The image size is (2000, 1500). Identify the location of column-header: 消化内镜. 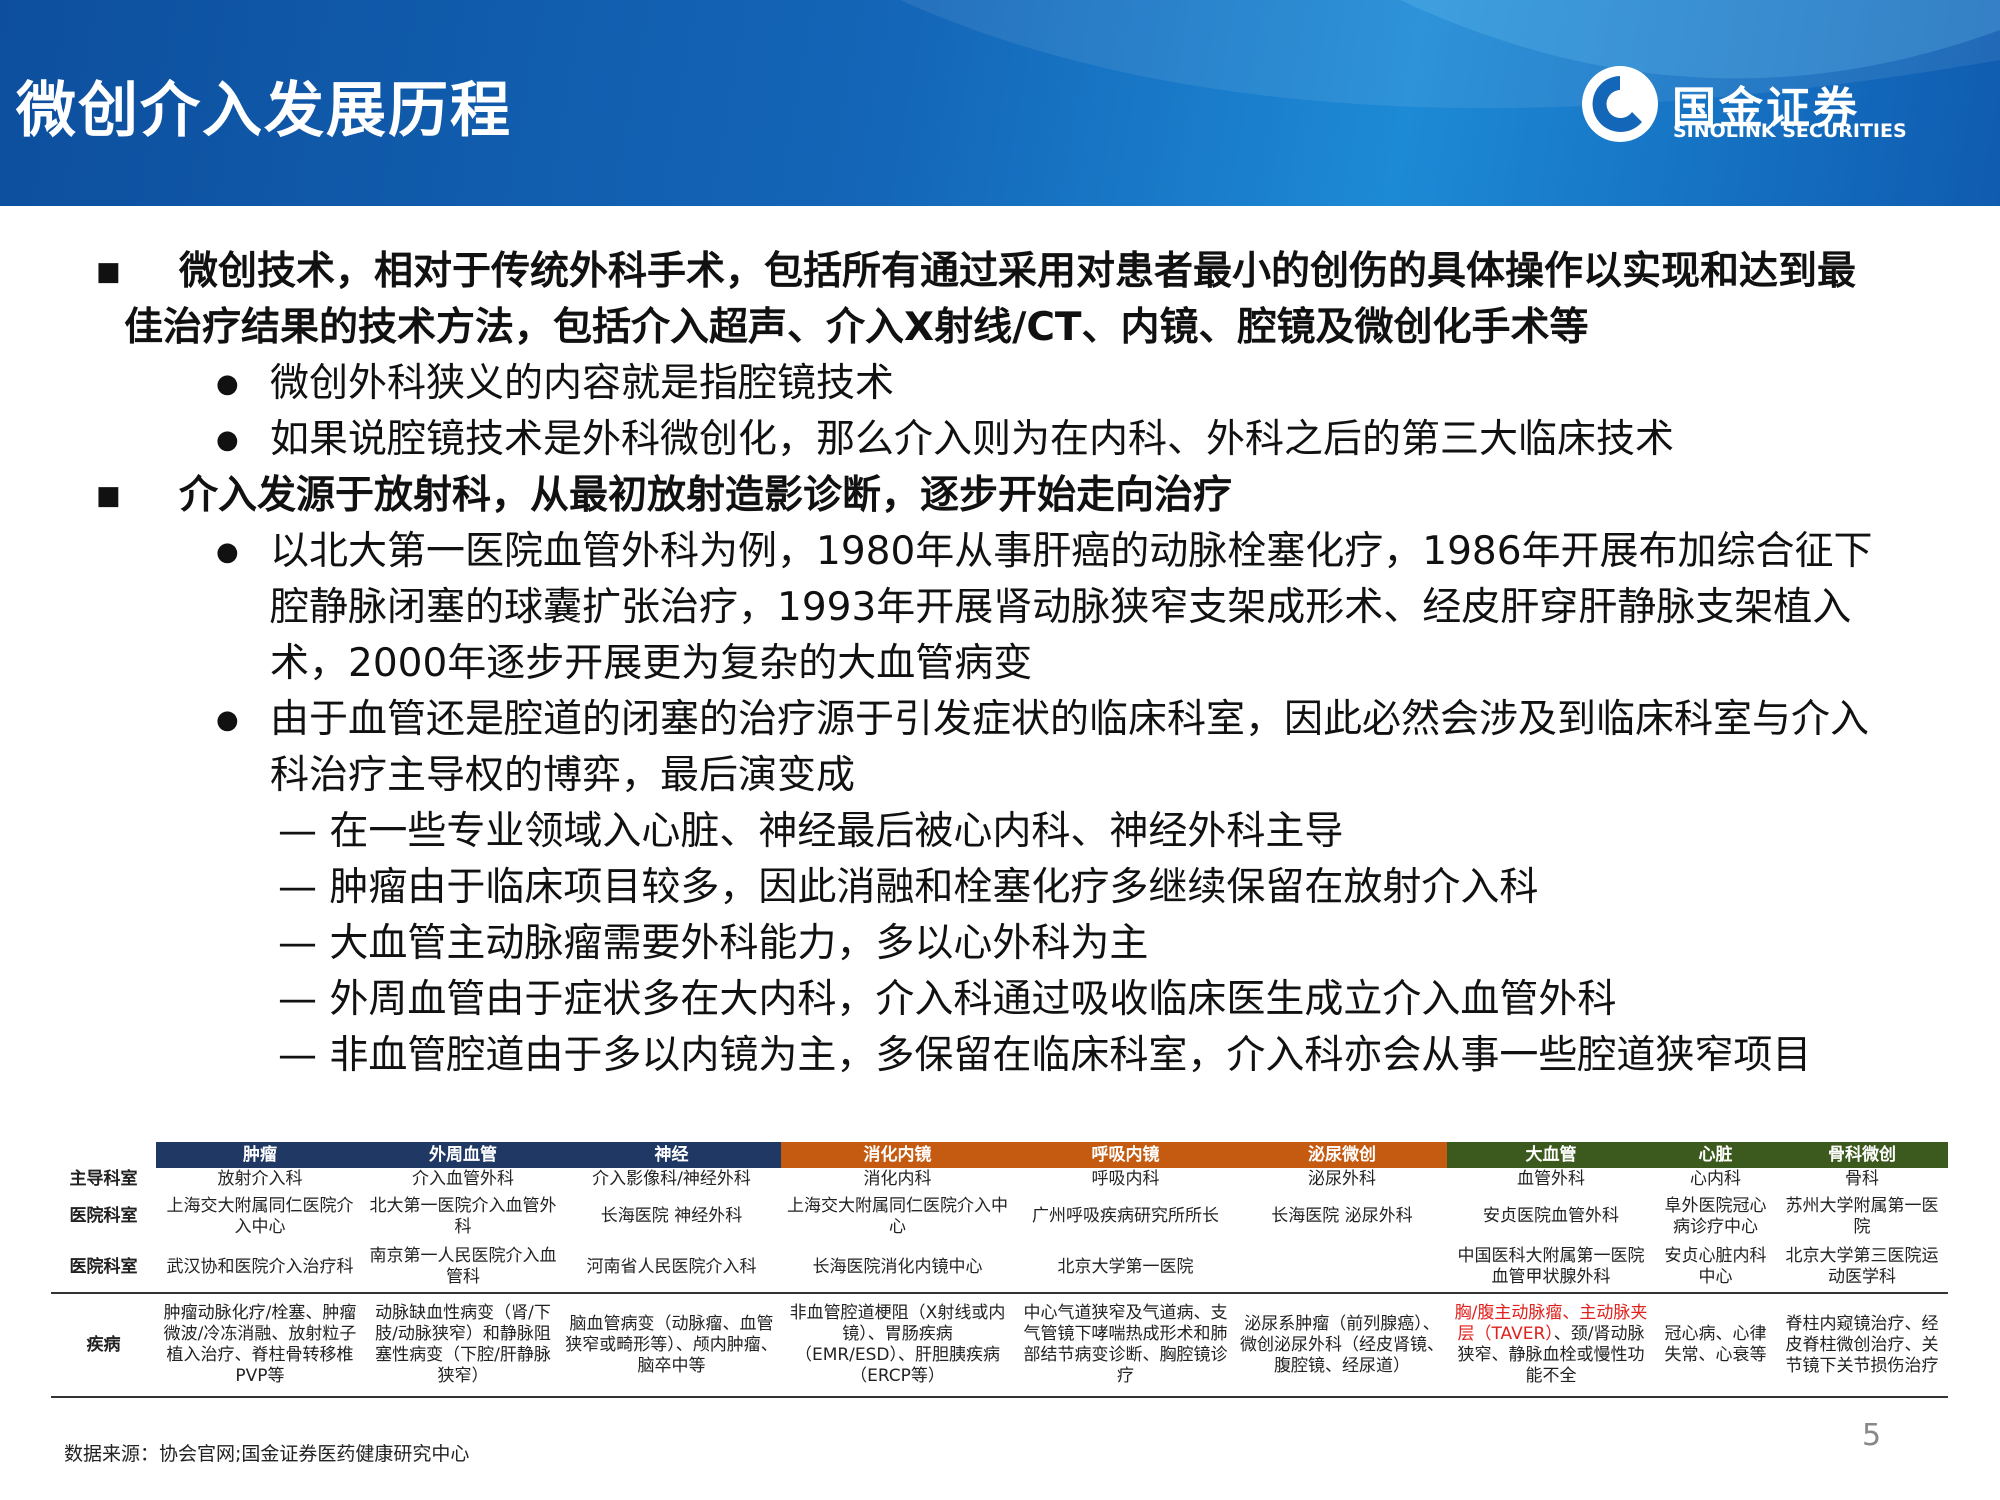
(897, 1155).